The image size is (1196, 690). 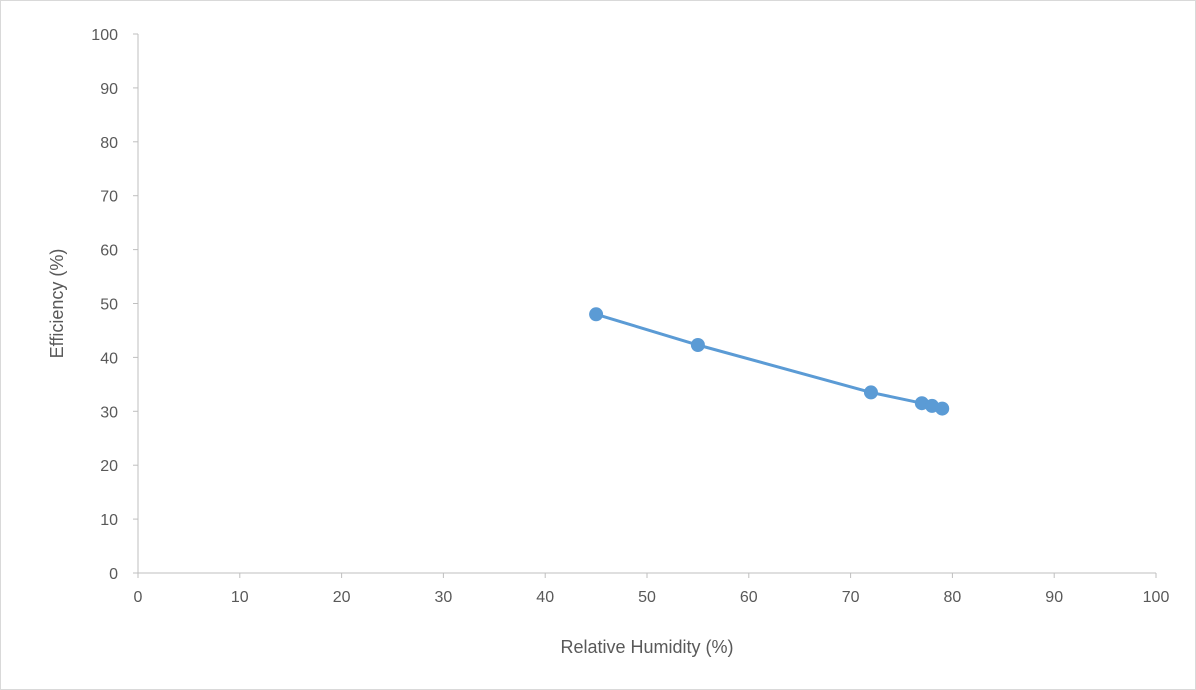 I want to click on y-tick-label: 40, so click(x=109, y=358).